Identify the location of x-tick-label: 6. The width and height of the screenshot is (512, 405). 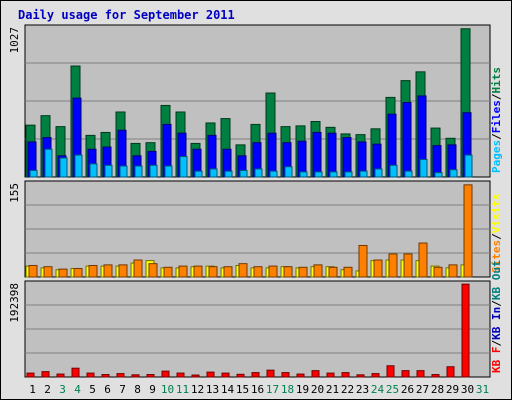
(107, 389).